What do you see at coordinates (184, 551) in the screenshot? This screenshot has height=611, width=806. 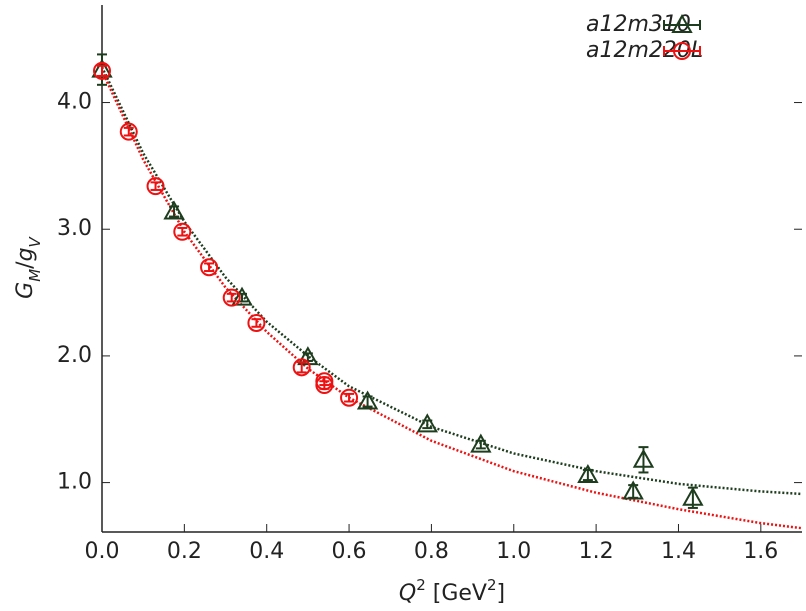 I see `x-tick-label: 0.2` at bounding box center [184, 551].